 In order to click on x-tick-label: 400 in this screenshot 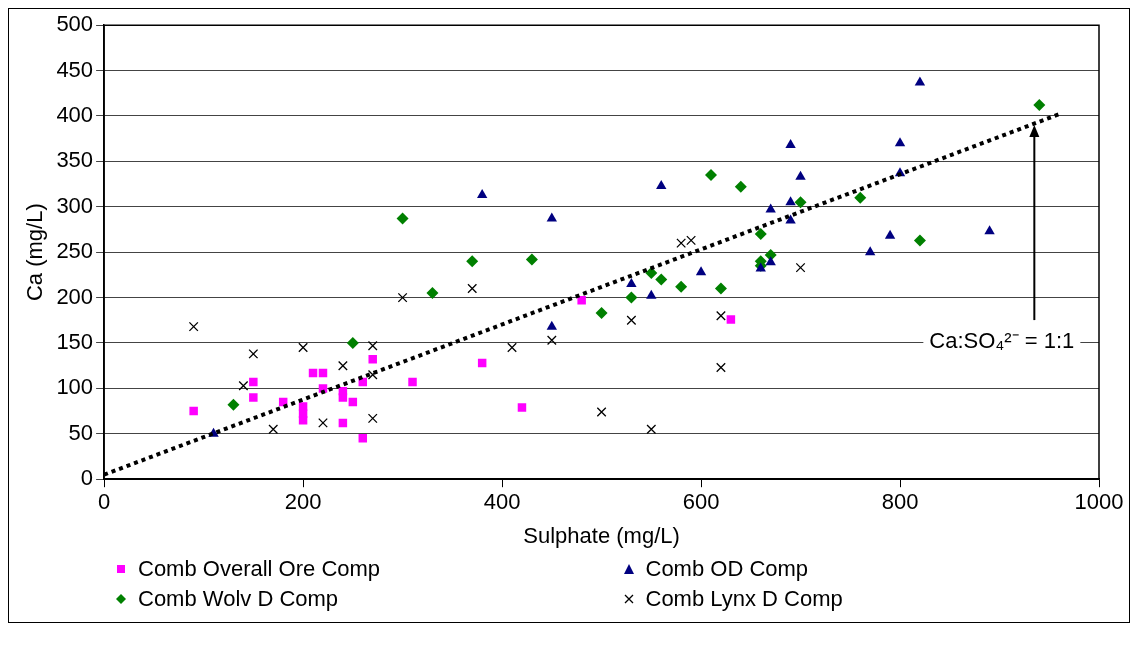, I will do `click(502, 502)`.